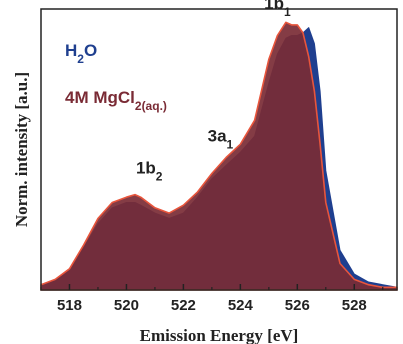 The height and width of the screenshot is (344, 403). What do you see at coordinates (116, 100) in the screenshot?
I see `legend-mgcl2: 4M MgCl2(aq.)` at bounding box center [116, 100].